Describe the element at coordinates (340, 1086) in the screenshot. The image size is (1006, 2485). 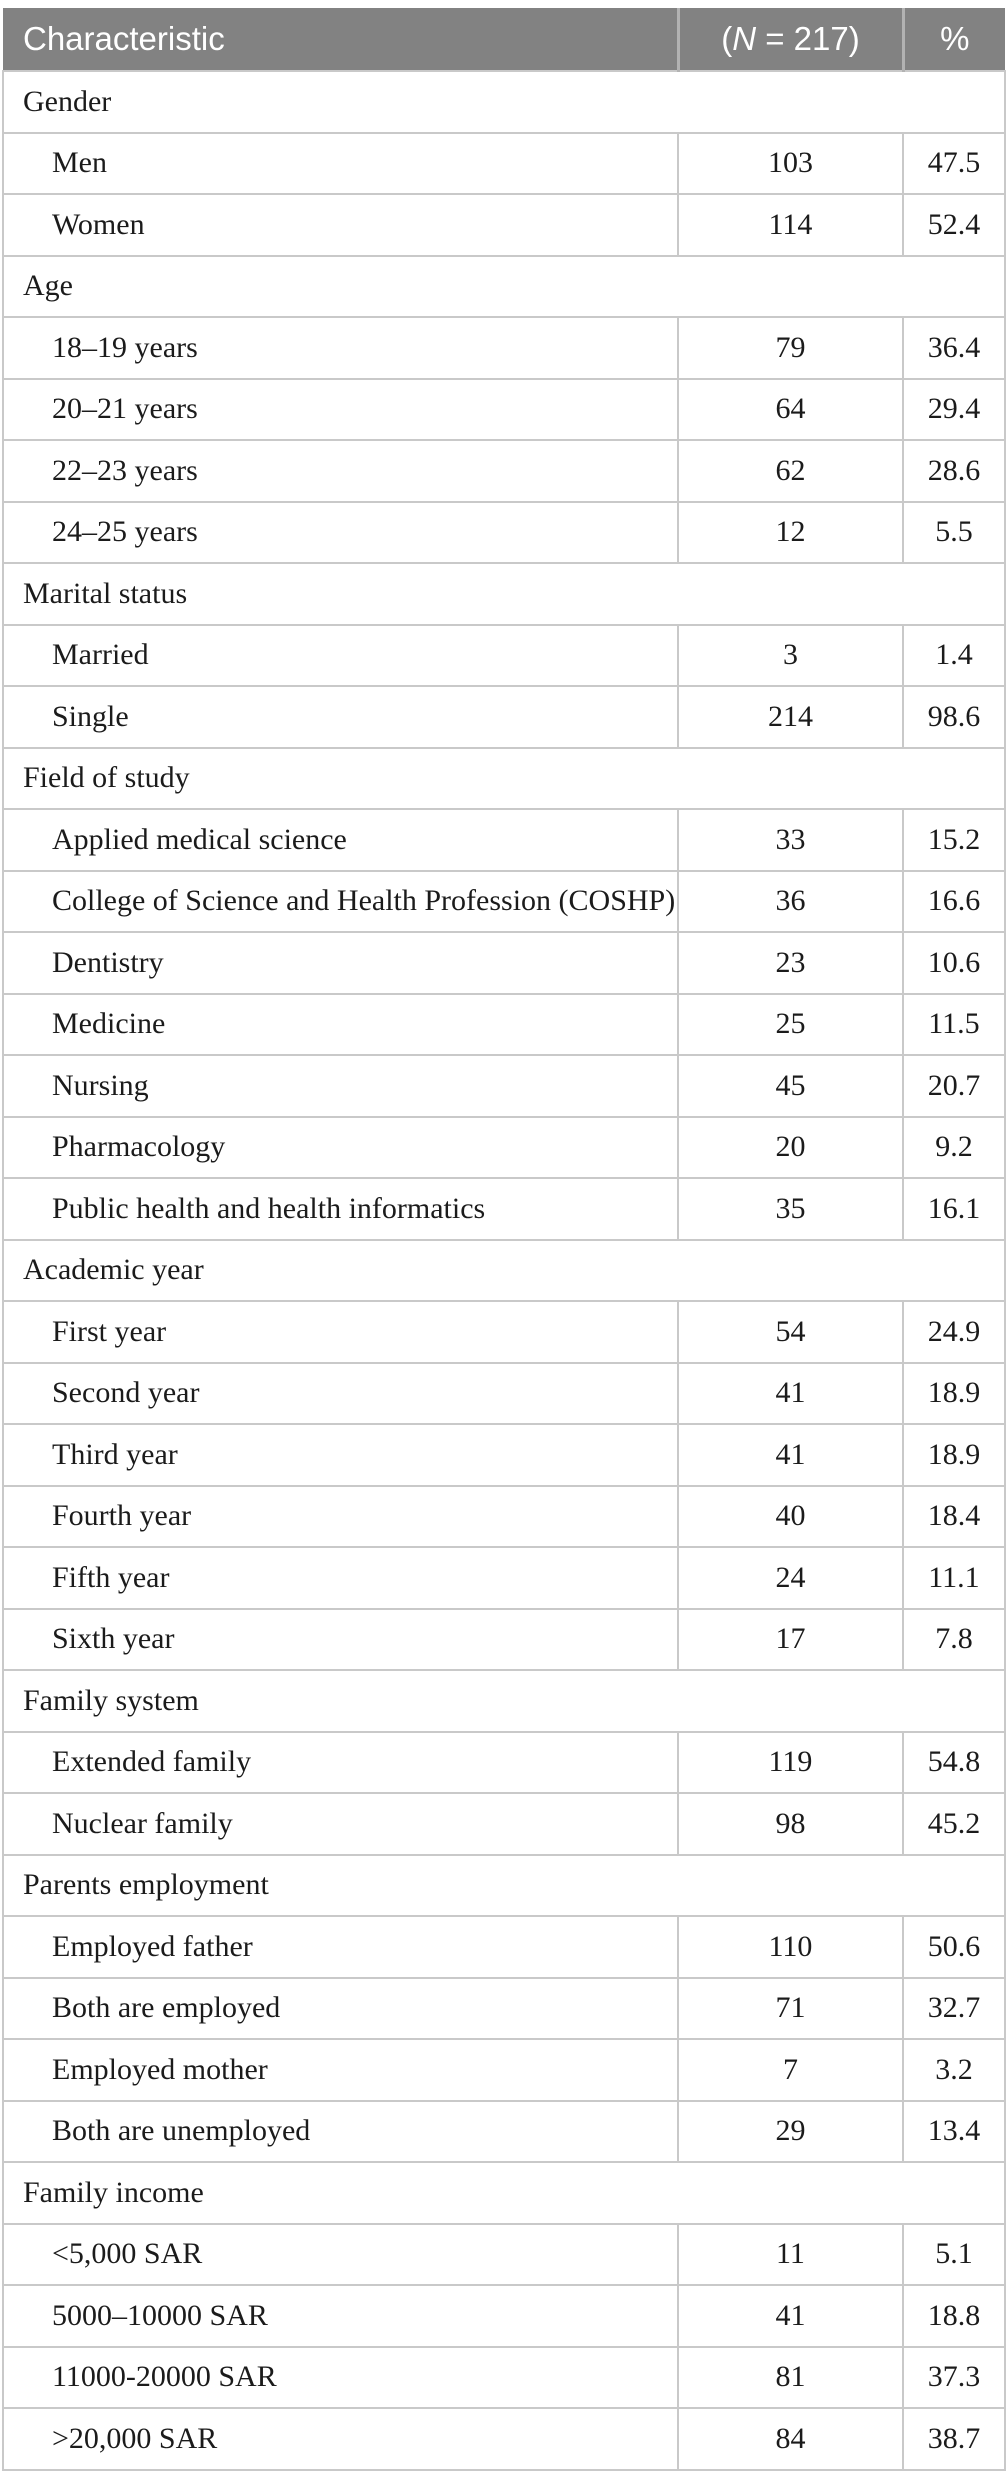
I see `row-label: Nursing` at that location.